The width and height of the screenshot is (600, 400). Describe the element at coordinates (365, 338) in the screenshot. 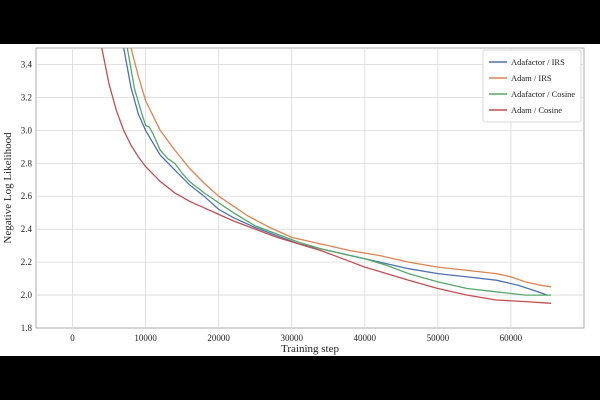

I see `x-tick-label: 40000` at that location.